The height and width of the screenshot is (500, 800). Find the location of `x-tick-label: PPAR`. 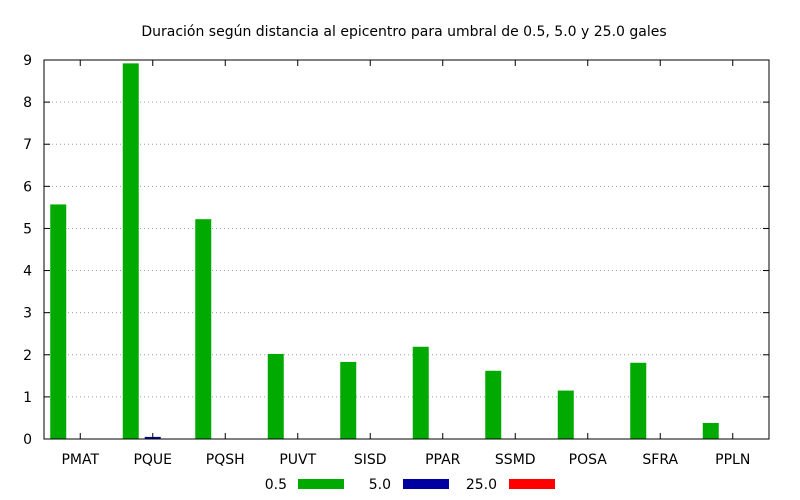

x-tick-label: PPAR is located at coordinates (443, 460).